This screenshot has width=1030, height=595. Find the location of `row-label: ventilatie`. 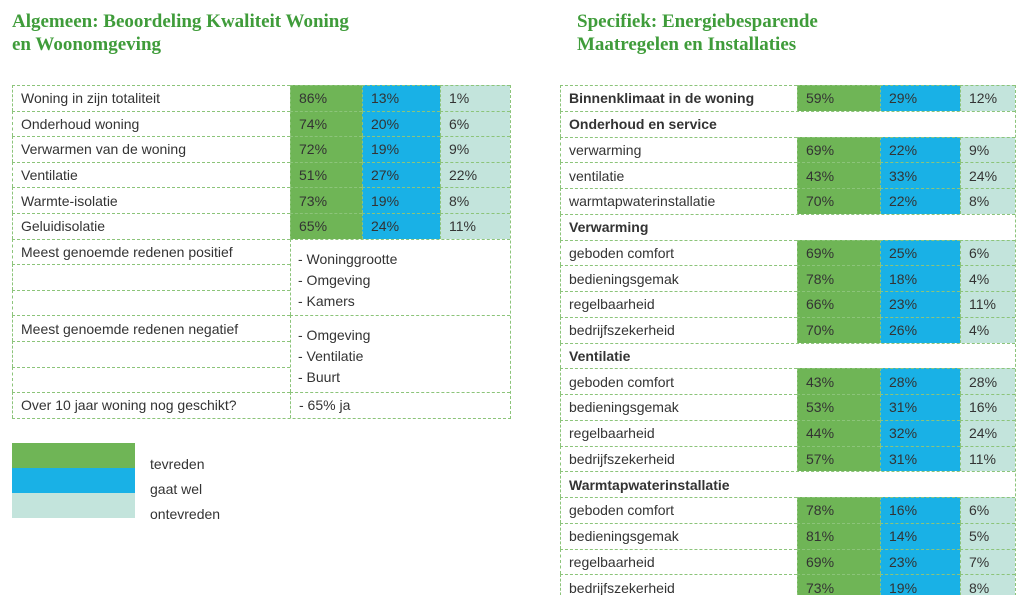

row-label: ventilatie is located at coordinates (678, 175).